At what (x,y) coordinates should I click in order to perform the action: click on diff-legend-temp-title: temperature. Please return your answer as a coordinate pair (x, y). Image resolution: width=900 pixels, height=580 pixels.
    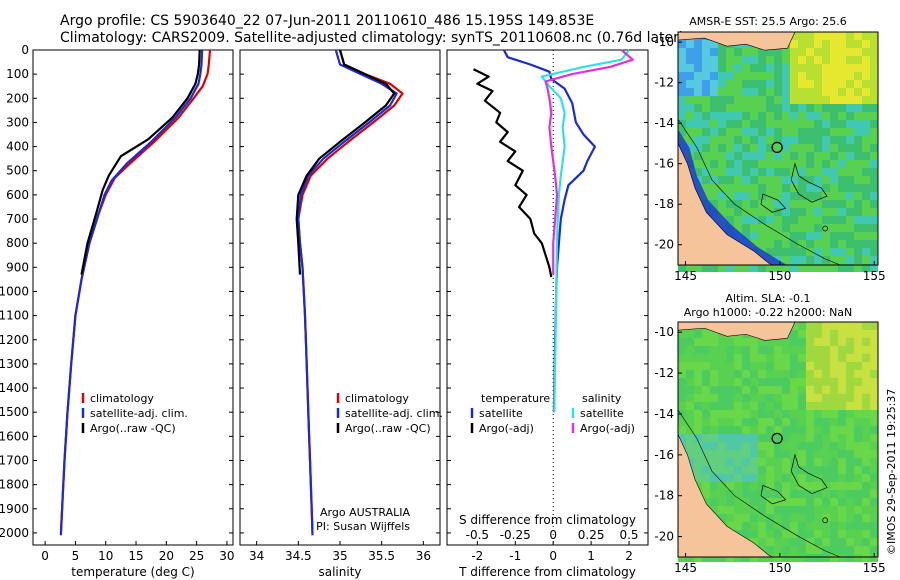
    Looking at the image, I should click on (515, 398).